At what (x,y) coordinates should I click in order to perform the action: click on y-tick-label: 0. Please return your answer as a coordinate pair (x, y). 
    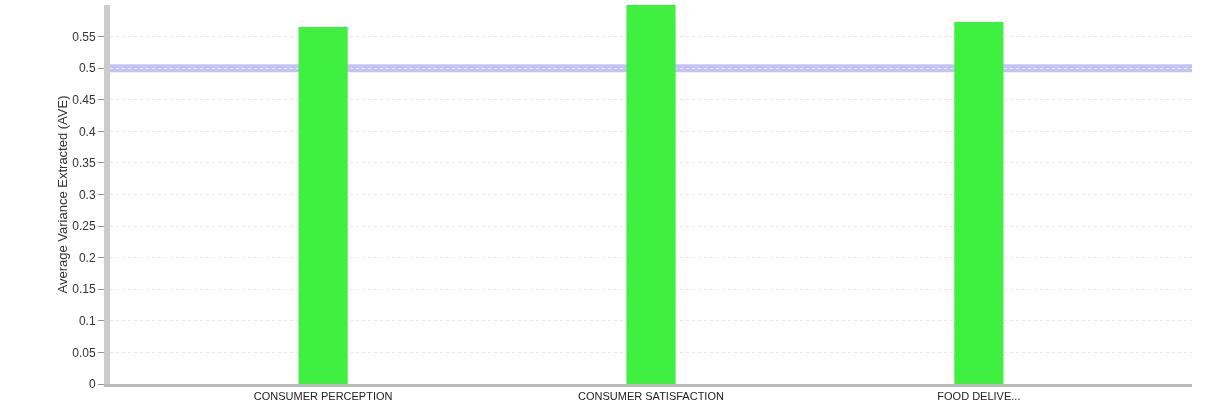
    Looking at the image, I should click on (92, 384).